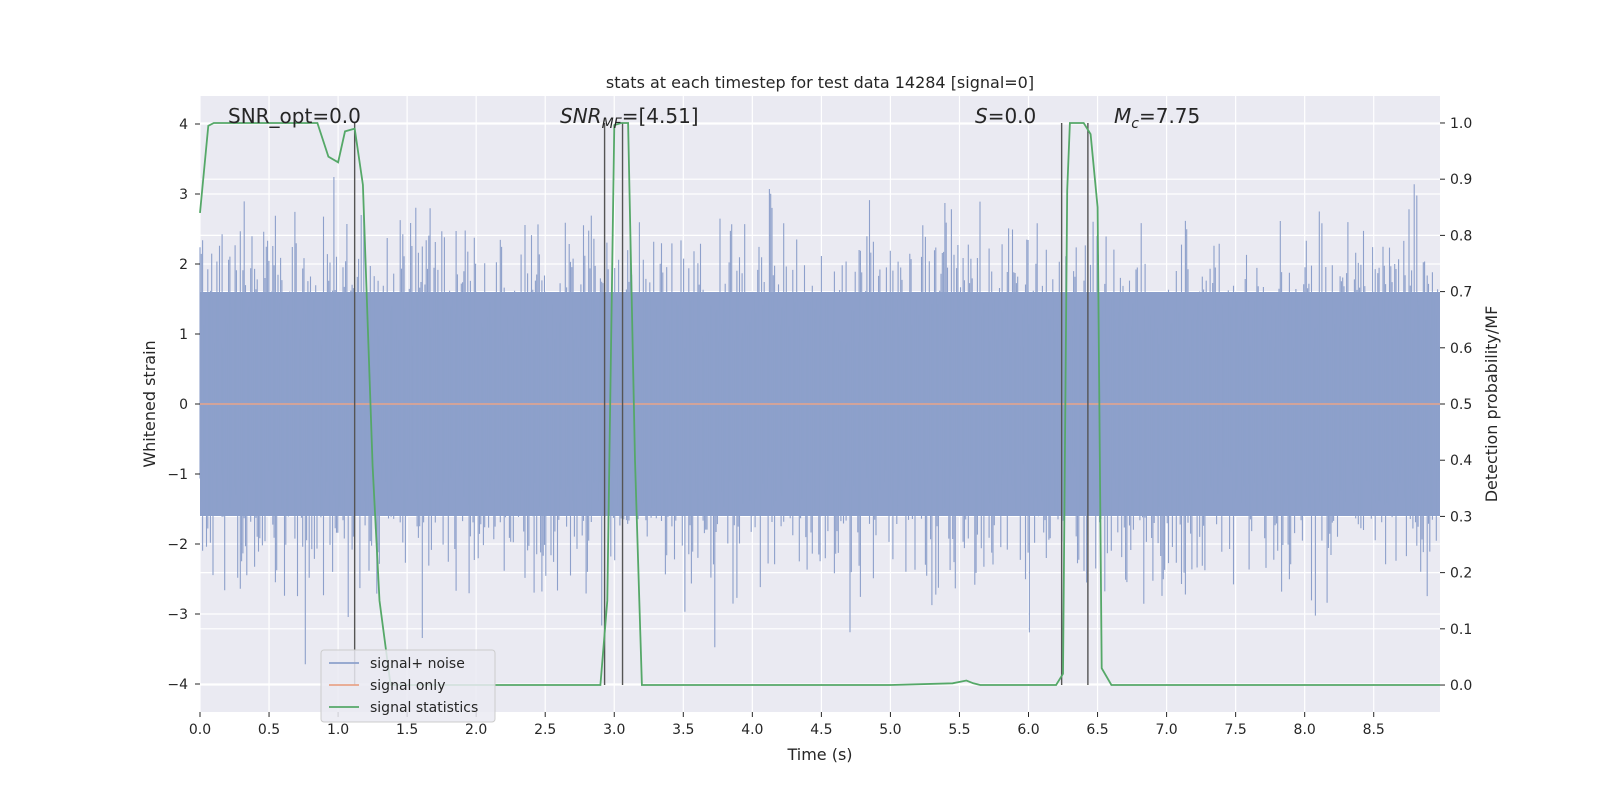 The image size is (1600, 800). I want to click on y-right-tick-label: 1.0, so click(1461, 124).